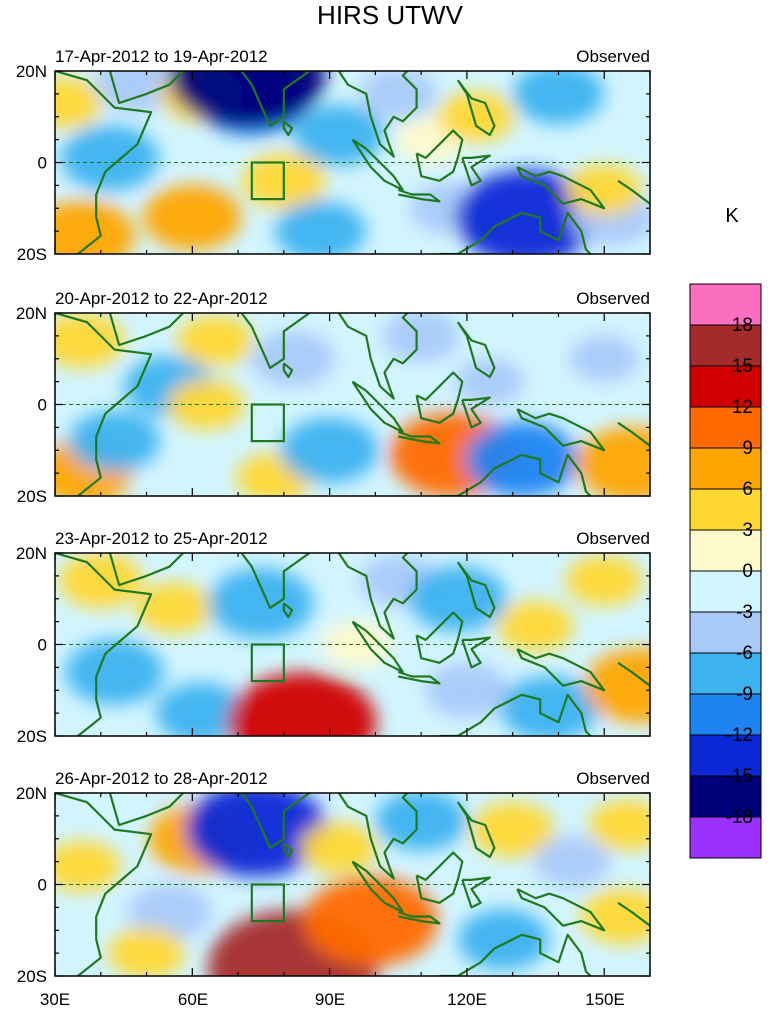 This screenshot has height=1012, width=778. What do you see at coordinates (747, 571) in the screenshot?
I see `colorbar-label: 0` at bounding box center [747, 571].